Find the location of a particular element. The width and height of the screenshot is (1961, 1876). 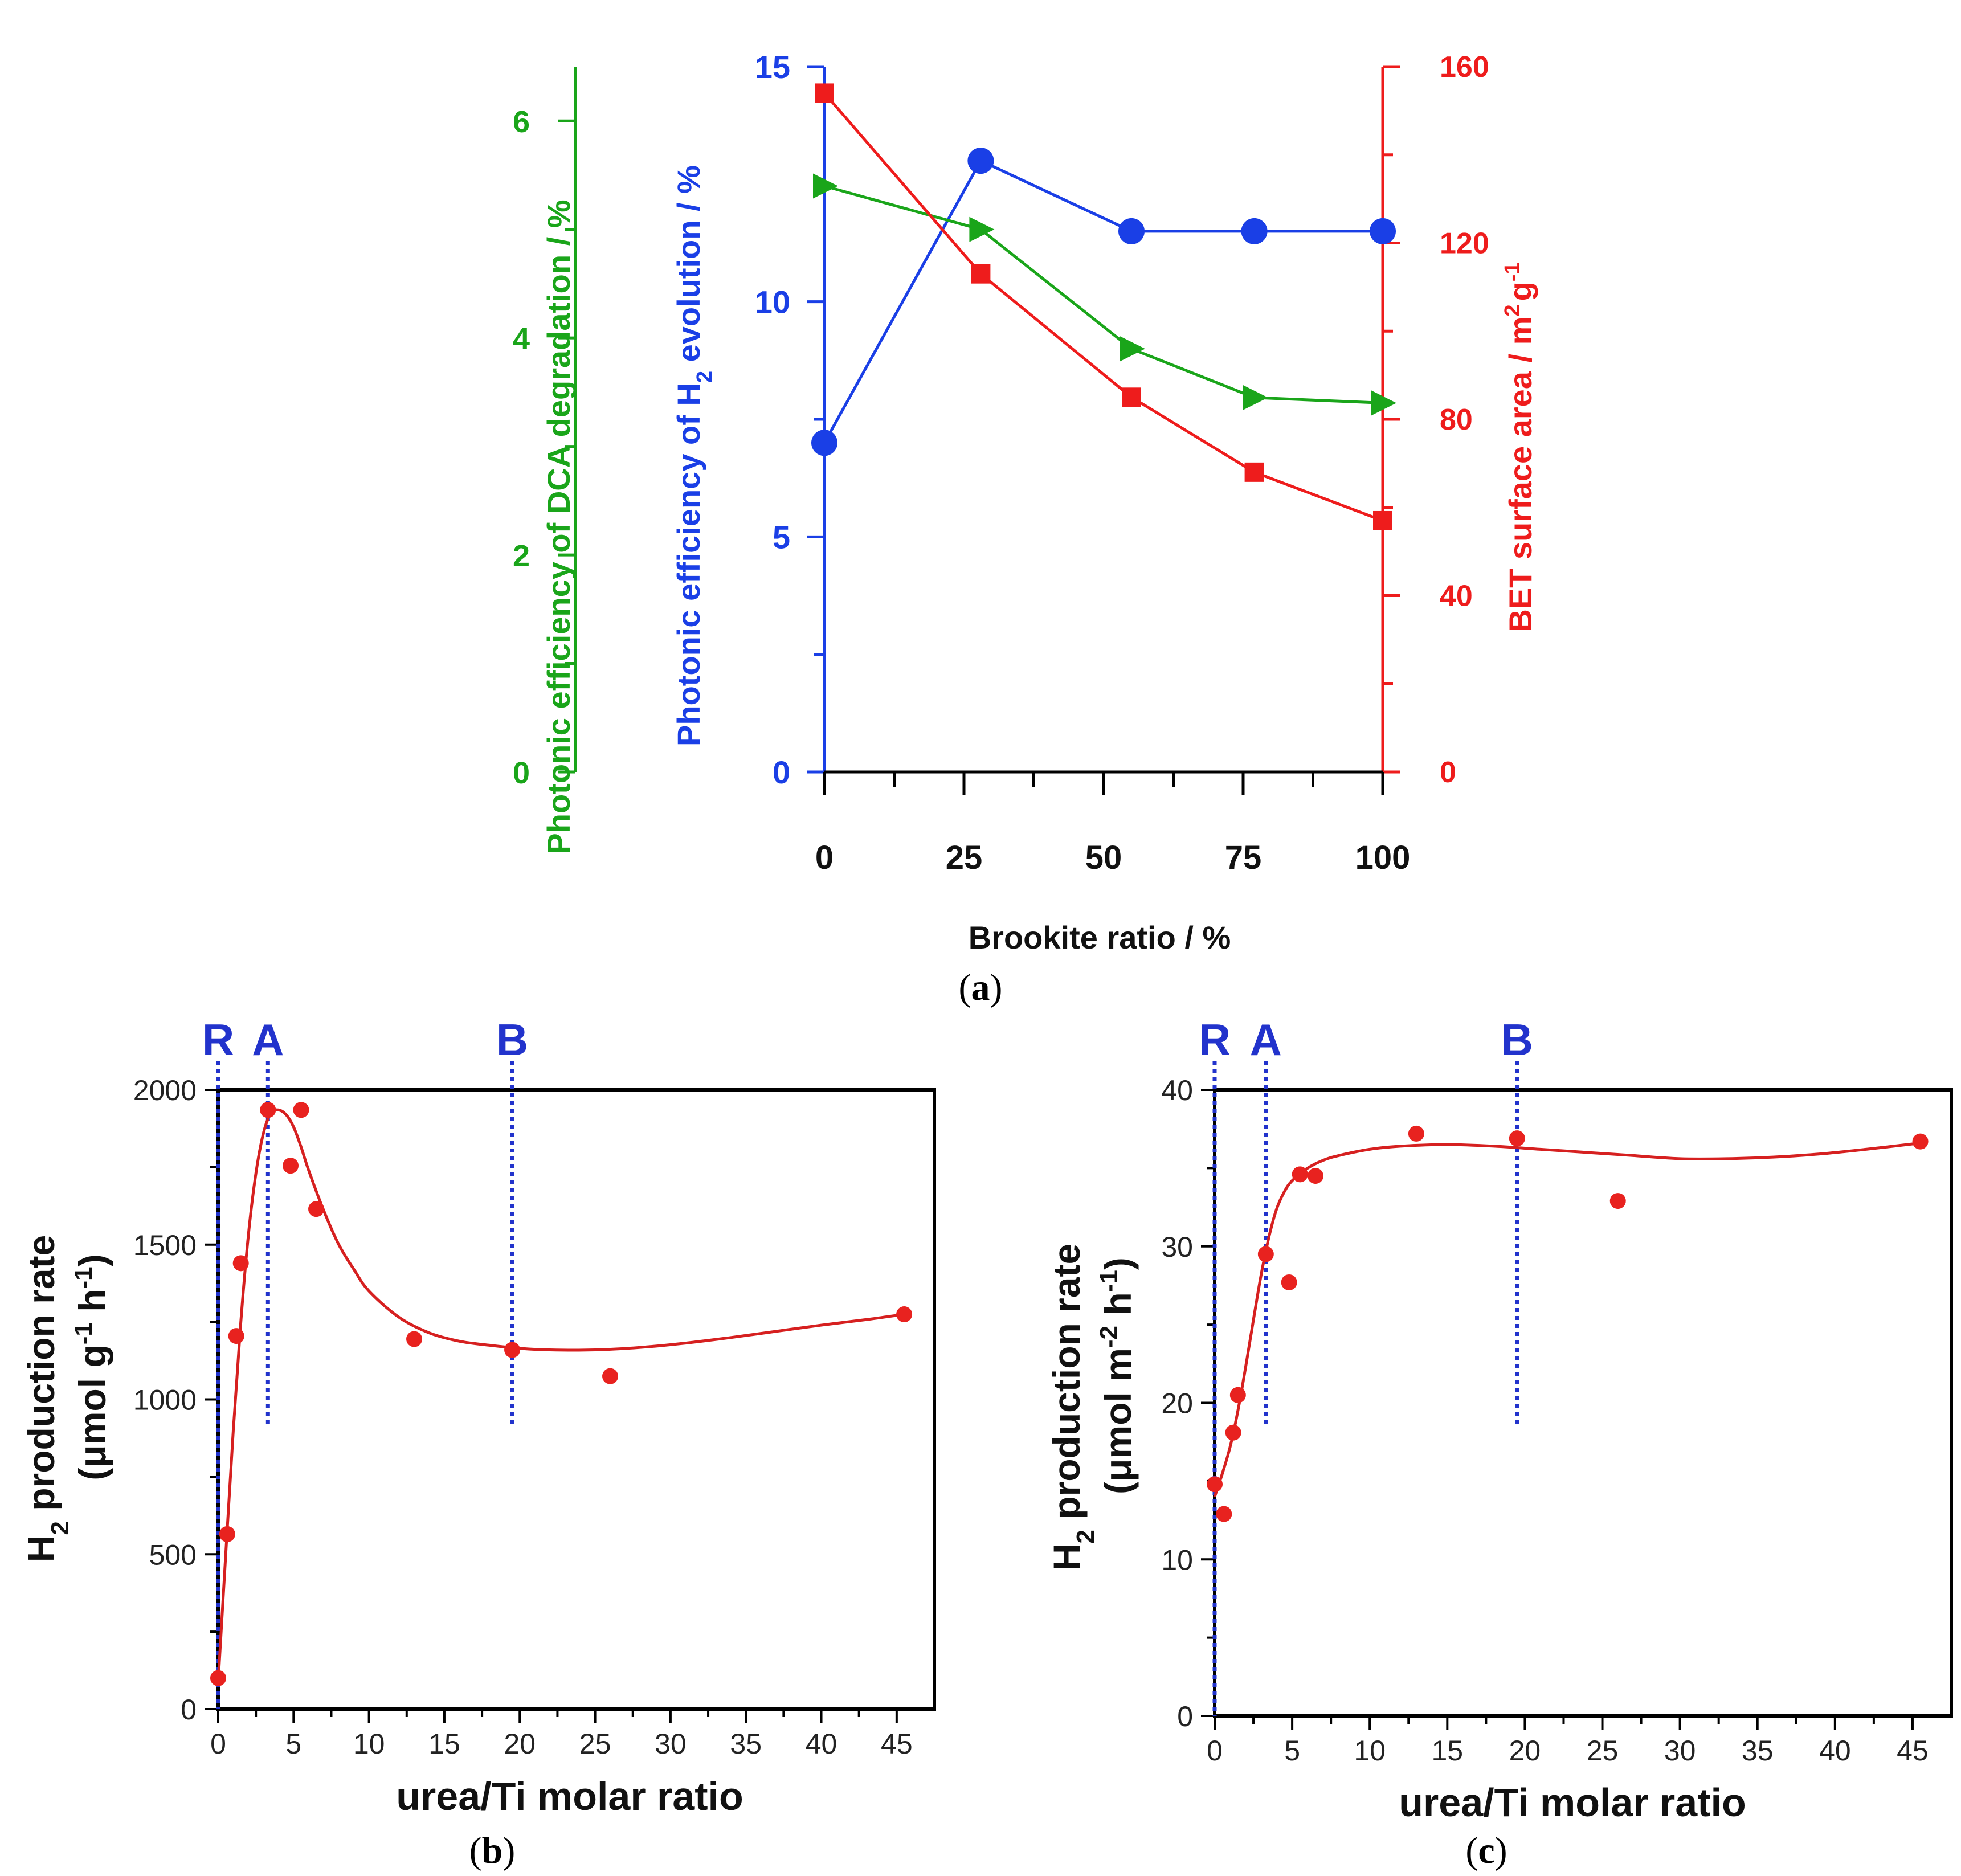

panel-a-series is located at coordinates (1103, 306).